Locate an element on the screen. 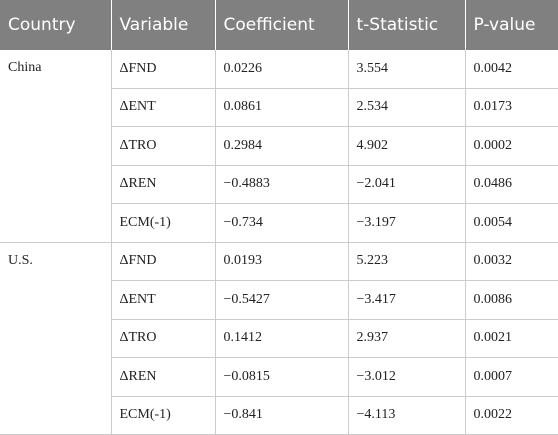 The width and height of the screenshot is (558, 435). value-cell: 0.0021 is located at coordinates (511, 338).